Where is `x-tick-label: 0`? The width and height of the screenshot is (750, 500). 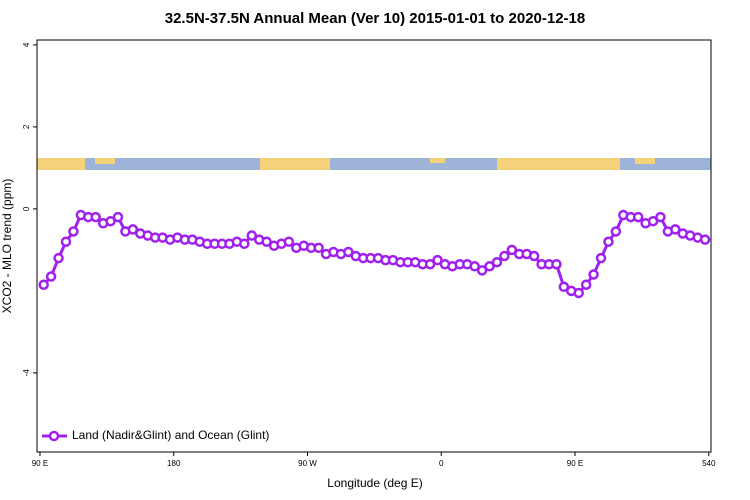 x-tick-label: 0 is located at coordinates (441, 463).